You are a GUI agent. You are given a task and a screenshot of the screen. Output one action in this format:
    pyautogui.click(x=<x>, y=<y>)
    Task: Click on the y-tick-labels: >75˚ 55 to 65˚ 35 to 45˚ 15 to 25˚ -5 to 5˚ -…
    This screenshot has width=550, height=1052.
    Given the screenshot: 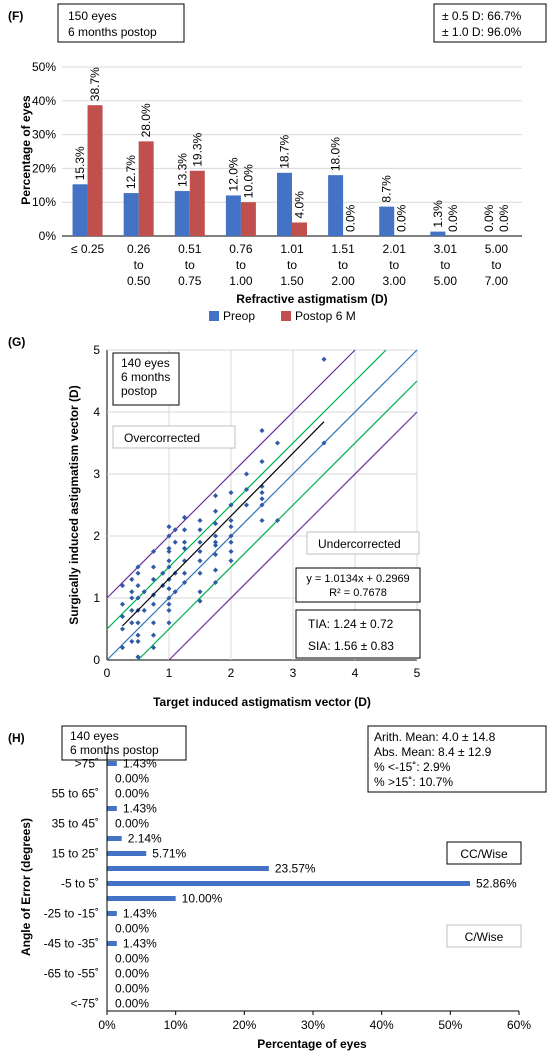 What is the action you would take?
    pyautogui.click(x=71, y=884)
    